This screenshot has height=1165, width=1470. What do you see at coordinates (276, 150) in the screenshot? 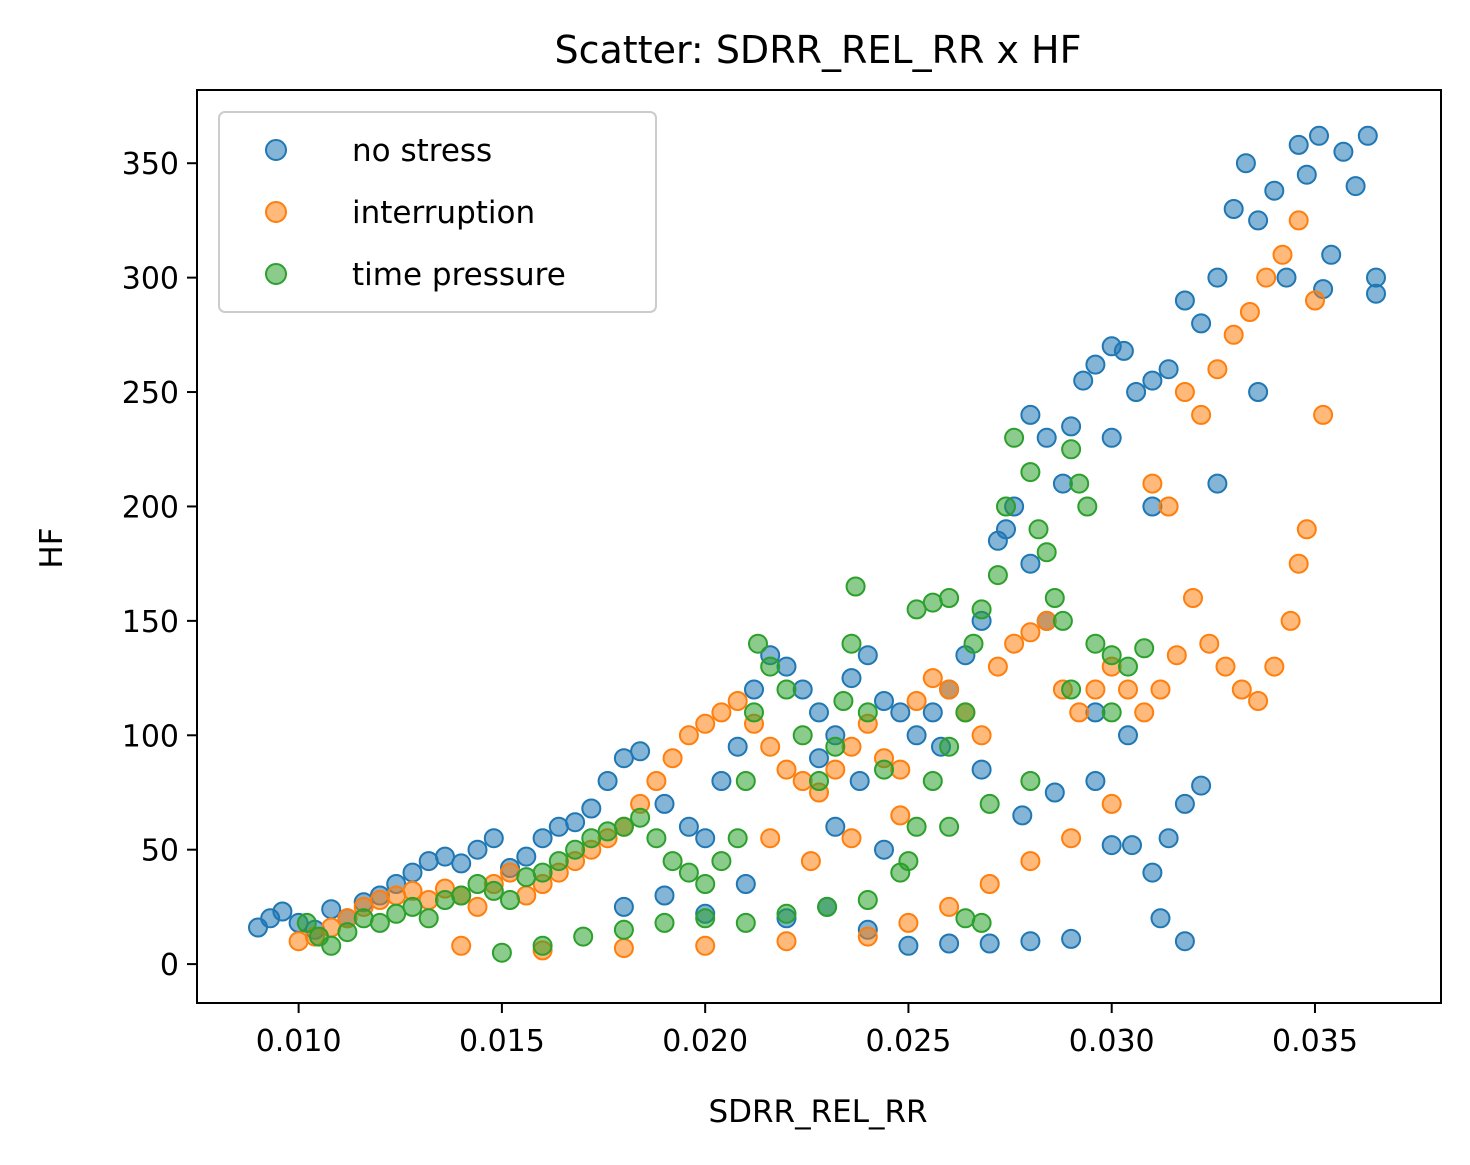
I see `legend-marker` at bounding box center [276, 150].